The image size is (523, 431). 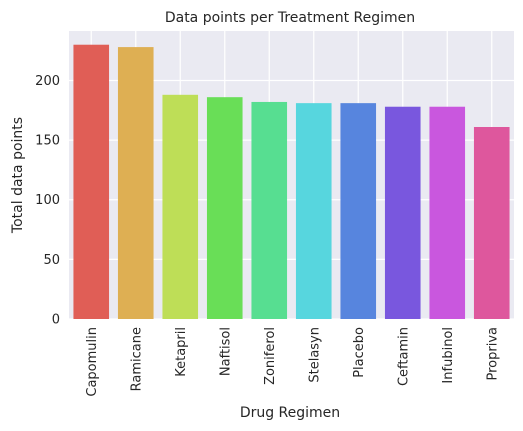 I want to click on y-axis-label: Total data points, so click(x=18, y=175).